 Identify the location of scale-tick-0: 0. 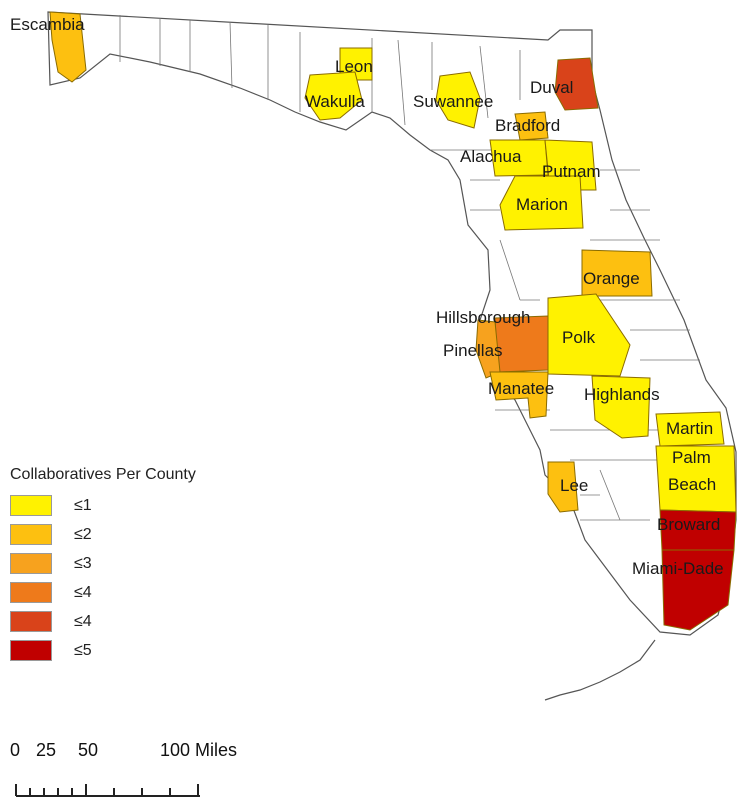
(15, 750).